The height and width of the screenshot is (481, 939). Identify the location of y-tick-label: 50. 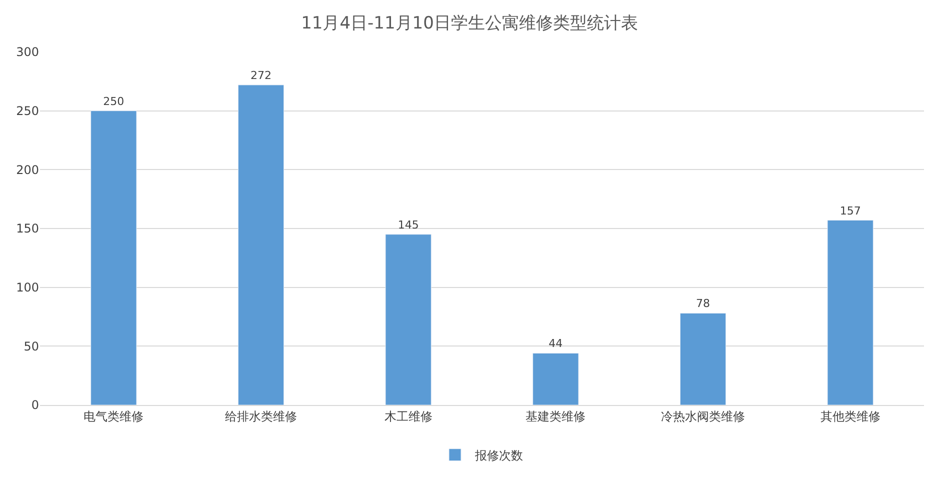
(31, 346).